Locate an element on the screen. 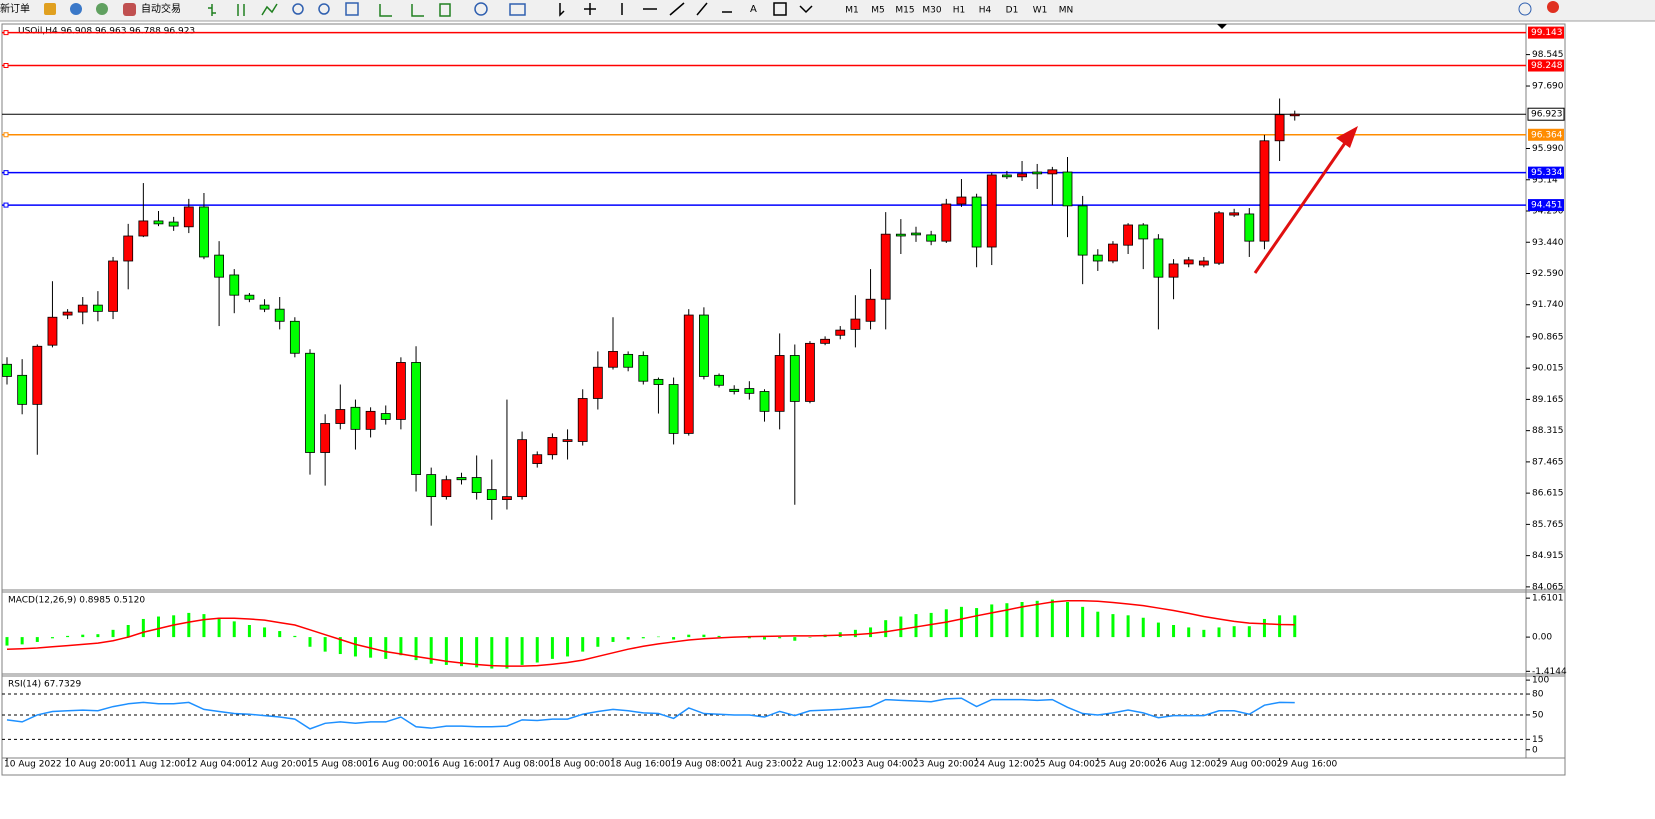  timeframe-button: M30 is located at coordinates (931, 11).